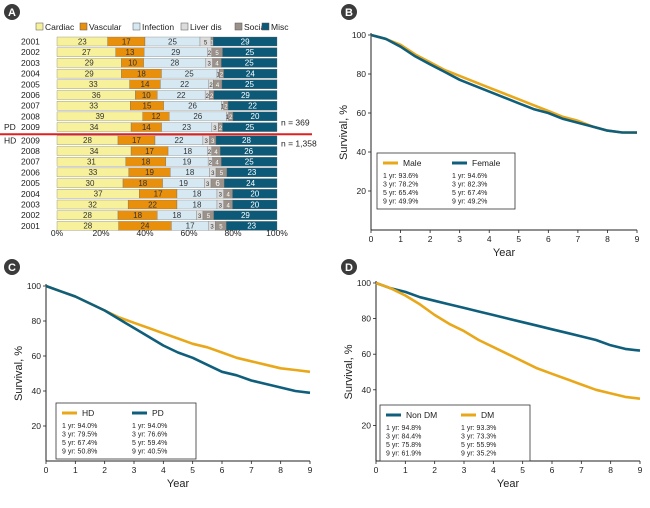 The height and width of the screenshot is (508, 650). What do you see at coordinates (93, 106) in the screenshot?
I see `bar-value-label: 33` at bounding box center [93, 106].